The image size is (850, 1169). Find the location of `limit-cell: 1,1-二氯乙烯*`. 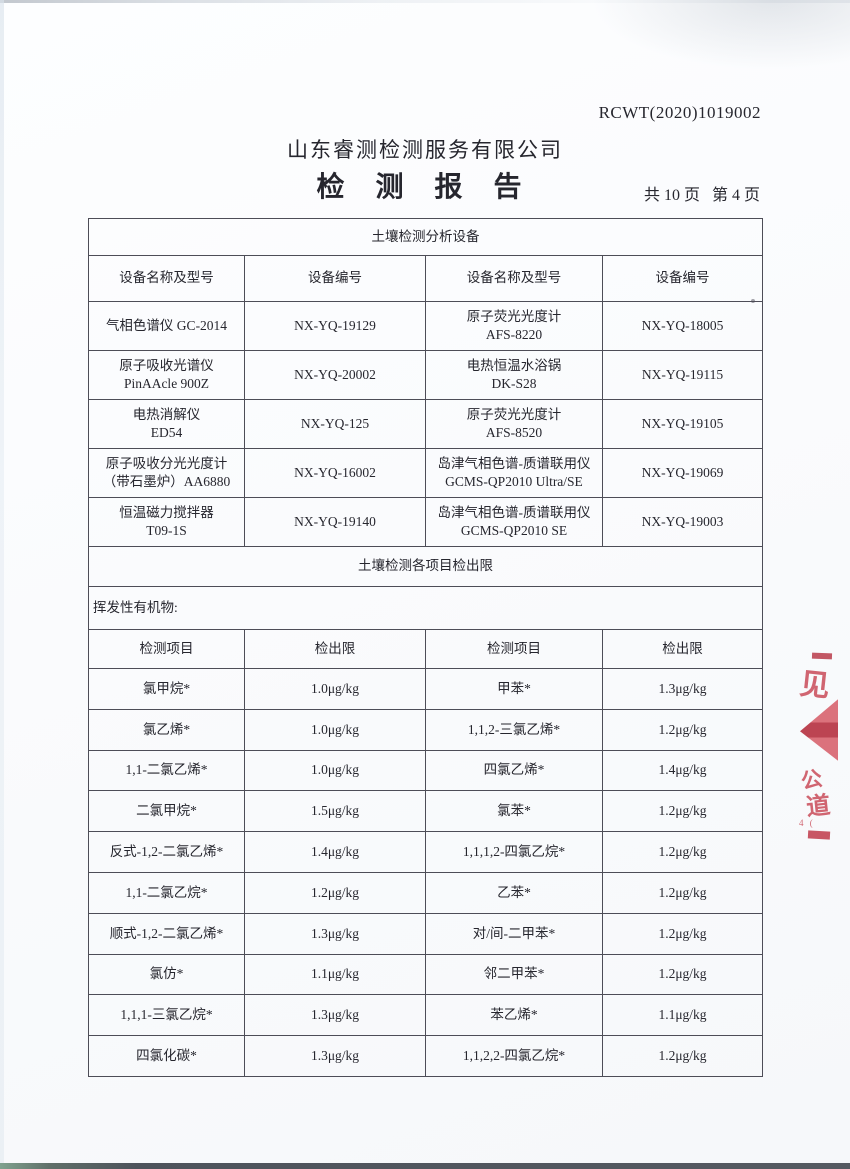

limit-cell: 1,1-二氯乙烯* is located at coordinates (166, 770).